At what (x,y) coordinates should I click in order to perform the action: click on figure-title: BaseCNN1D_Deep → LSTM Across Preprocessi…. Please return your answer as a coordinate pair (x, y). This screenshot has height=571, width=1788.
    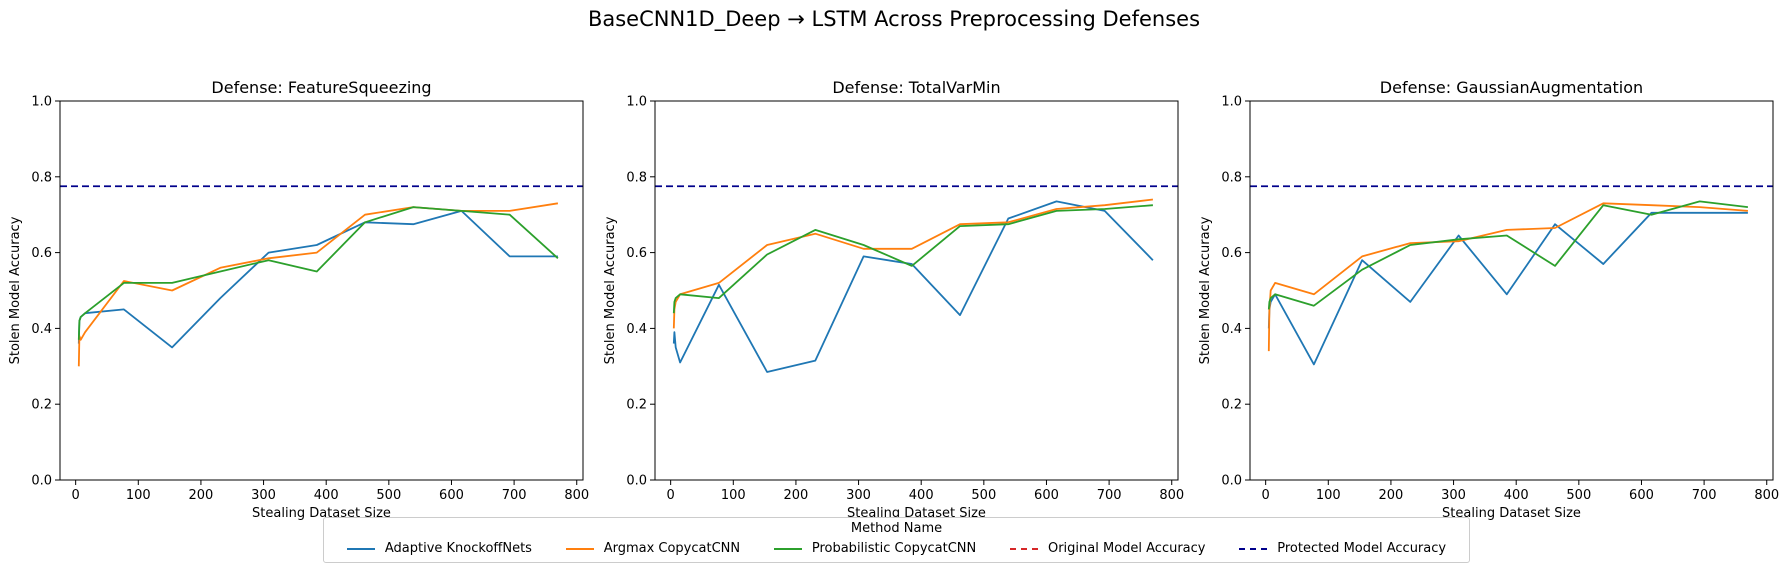
    Looking at the image, I should click on (894, 19).